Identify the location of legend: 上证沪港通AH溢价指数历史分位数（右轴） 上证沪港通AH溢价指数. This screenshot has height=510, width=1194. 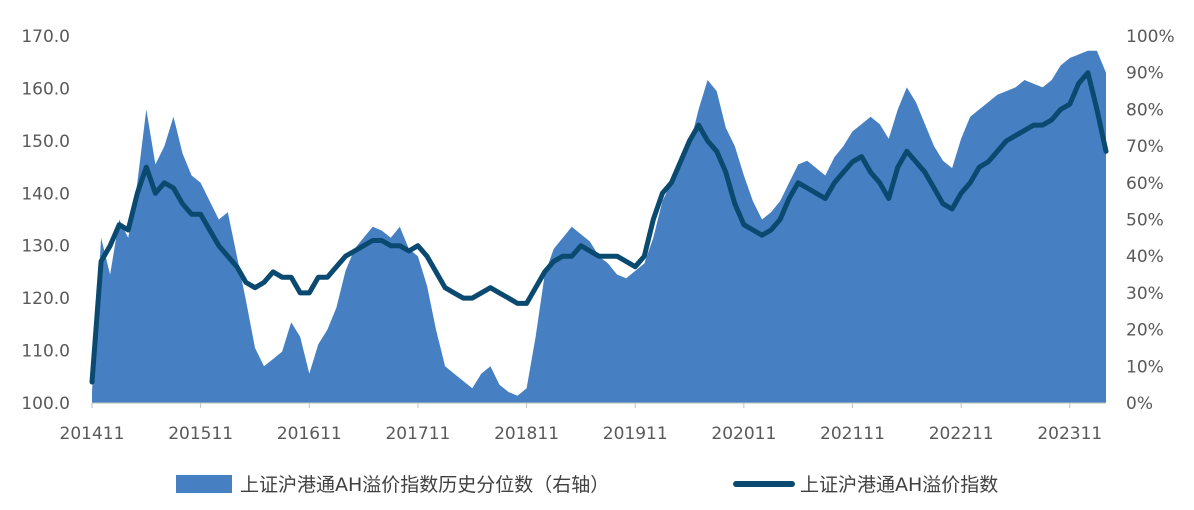
(587, 485).